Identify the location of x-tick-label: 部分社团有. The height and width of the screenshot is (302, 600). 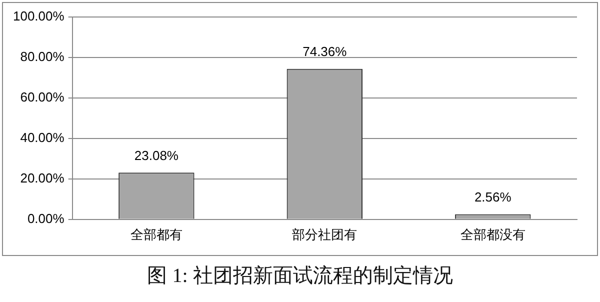
(325, 234).